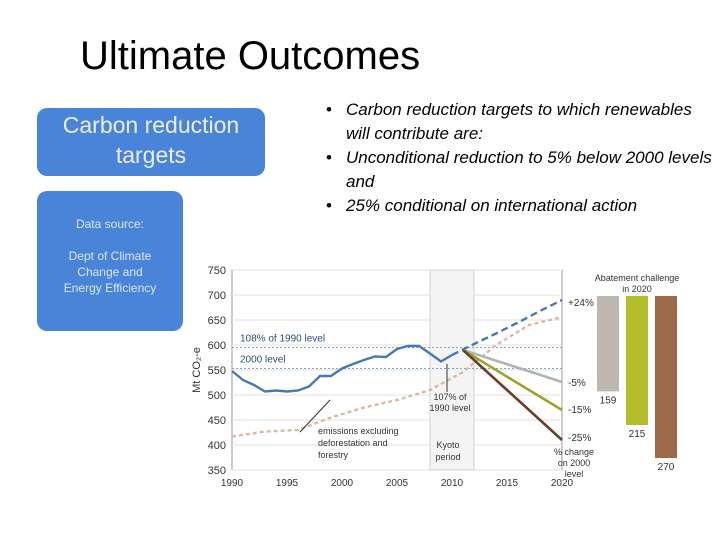 The height and width of the screenshot is (540, 720). I want to click on x-tick-label: 2000, so click(342, 483).